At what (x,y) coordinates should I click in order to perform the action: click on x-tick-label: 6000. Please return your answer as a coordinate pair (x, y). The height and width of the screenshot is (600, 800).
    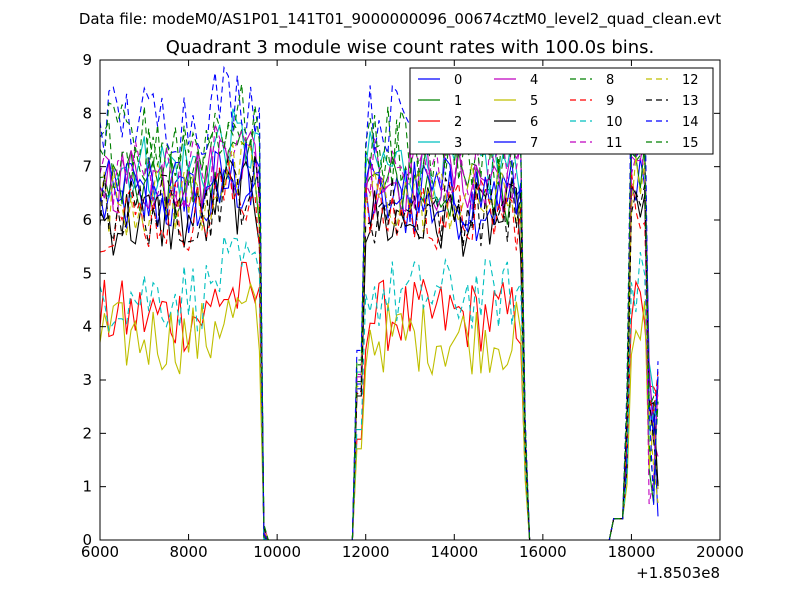
    Looking at the image, I should click on (100, 552).